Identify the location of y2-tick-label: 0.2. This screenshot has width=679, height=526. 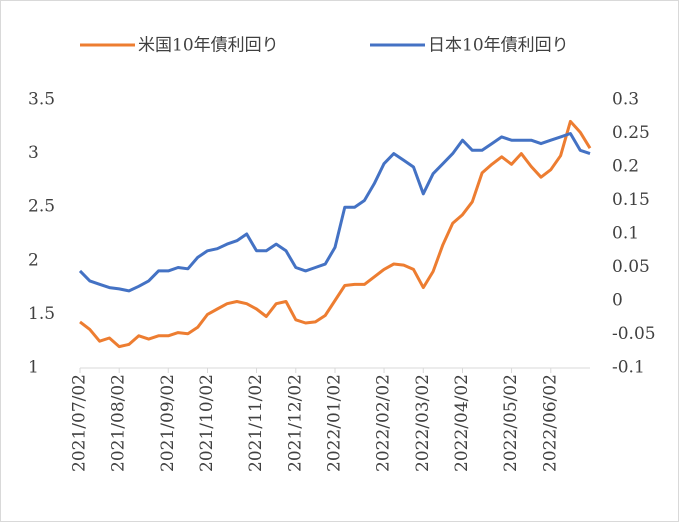
(625, 167).